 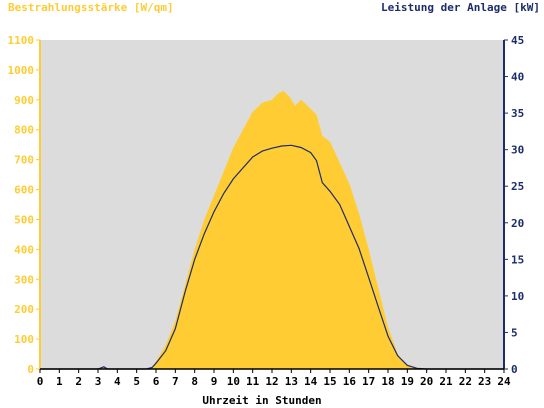 What do you see at coordinates (175, 381) in the screenshot?
I see `x-tick-label: 7` at bounding box center [175, 381].